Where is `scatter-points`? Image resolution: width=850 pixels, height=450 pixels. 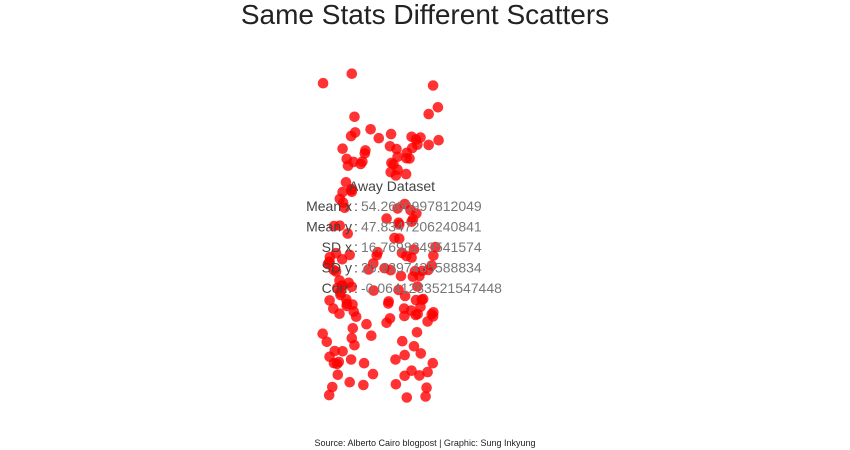
scatter-points is located at coordinates (380, 235).